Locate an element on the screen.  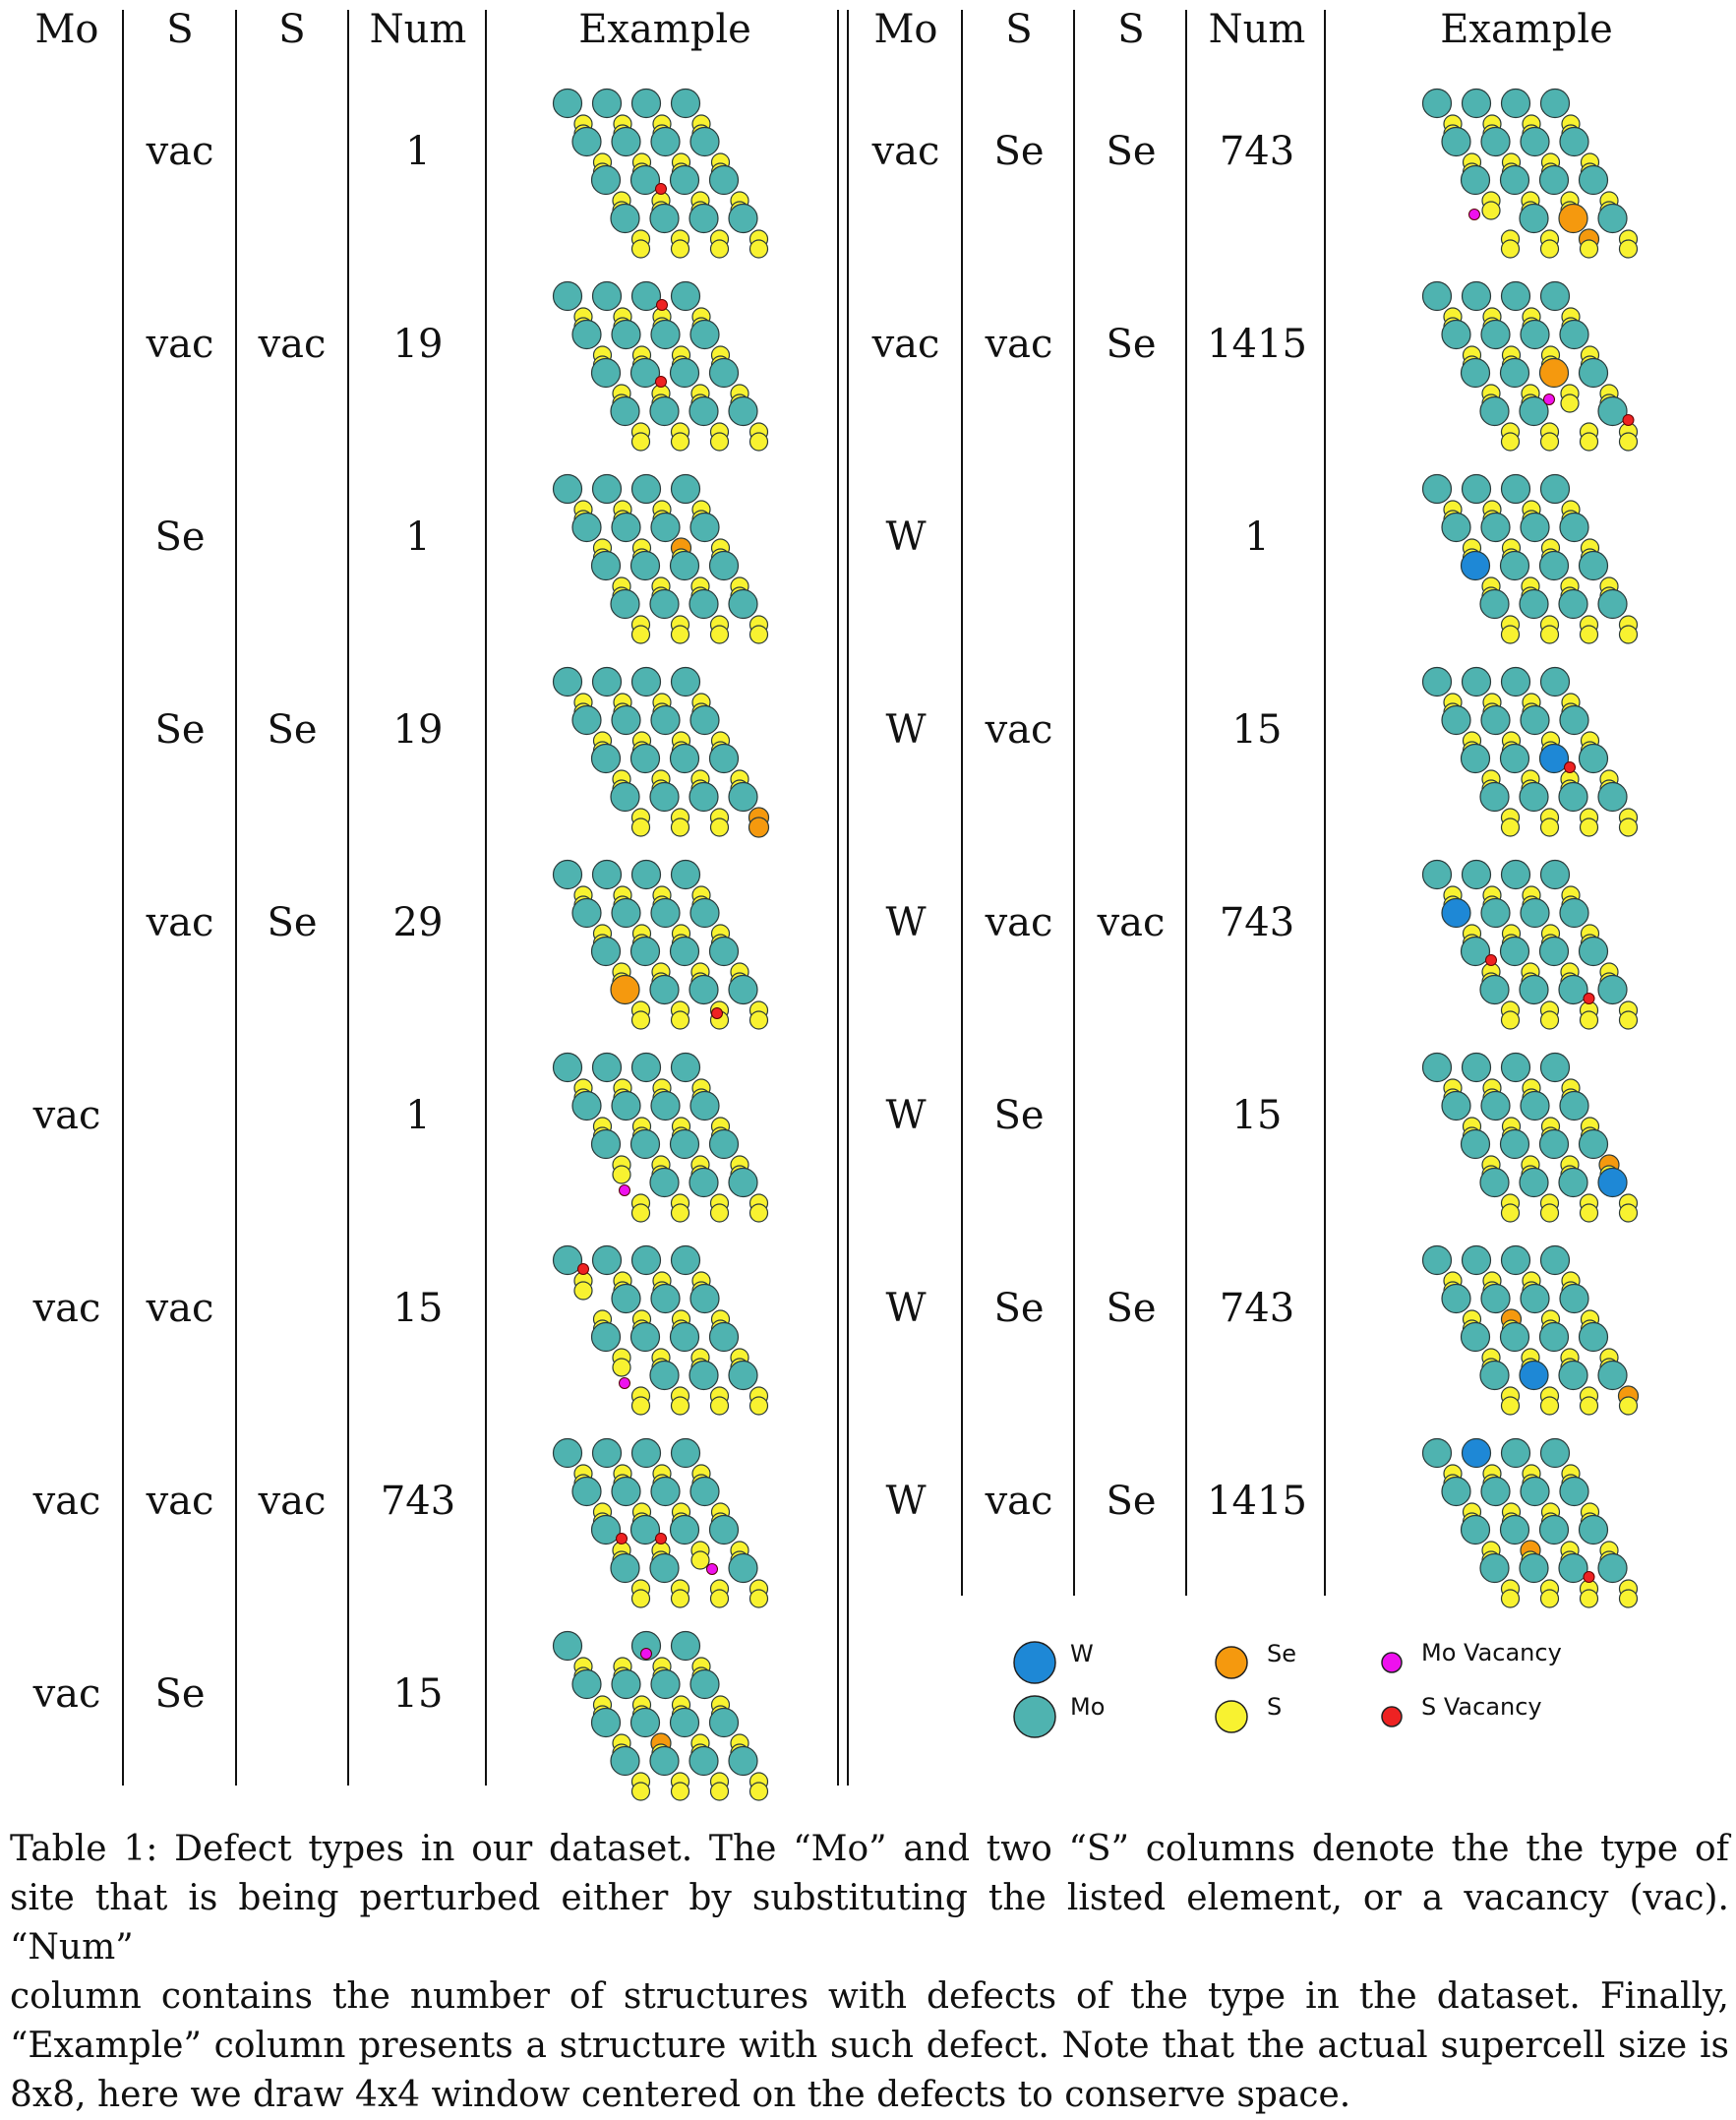
legend-label-s: S is located at coordinates (1275, 1707).